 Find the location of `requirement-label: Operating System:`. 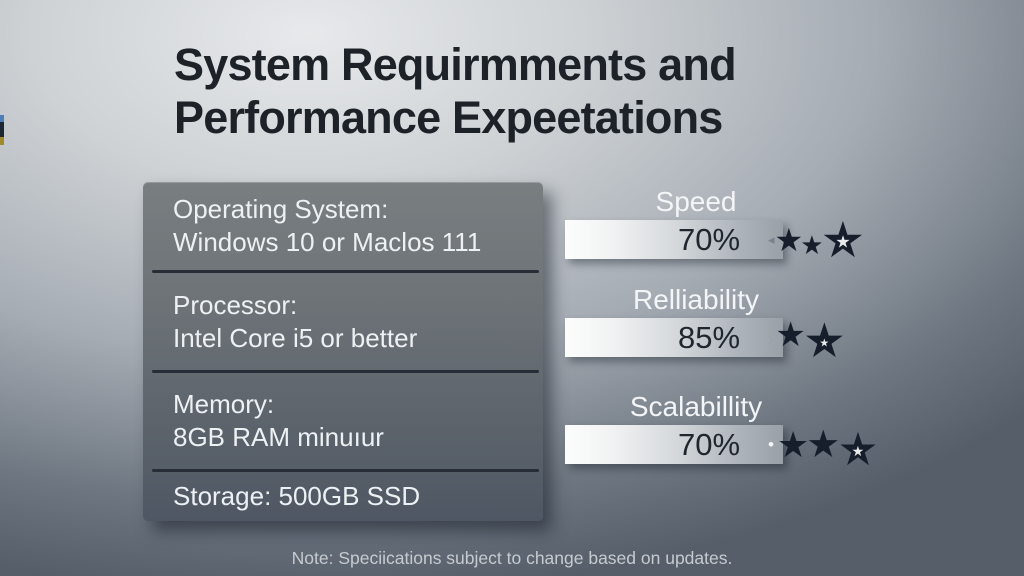

requirement-label: Operating System: is located at coordinates (281, 209).